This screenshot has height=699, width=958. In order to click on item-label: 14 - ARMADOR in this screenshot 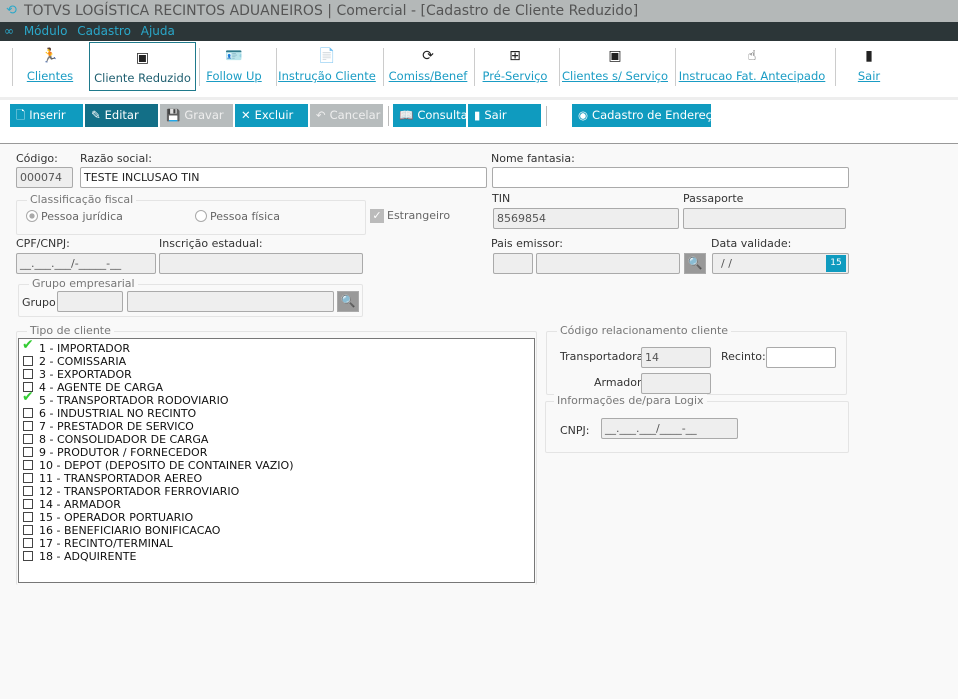, I will do `click(80, 504)`.